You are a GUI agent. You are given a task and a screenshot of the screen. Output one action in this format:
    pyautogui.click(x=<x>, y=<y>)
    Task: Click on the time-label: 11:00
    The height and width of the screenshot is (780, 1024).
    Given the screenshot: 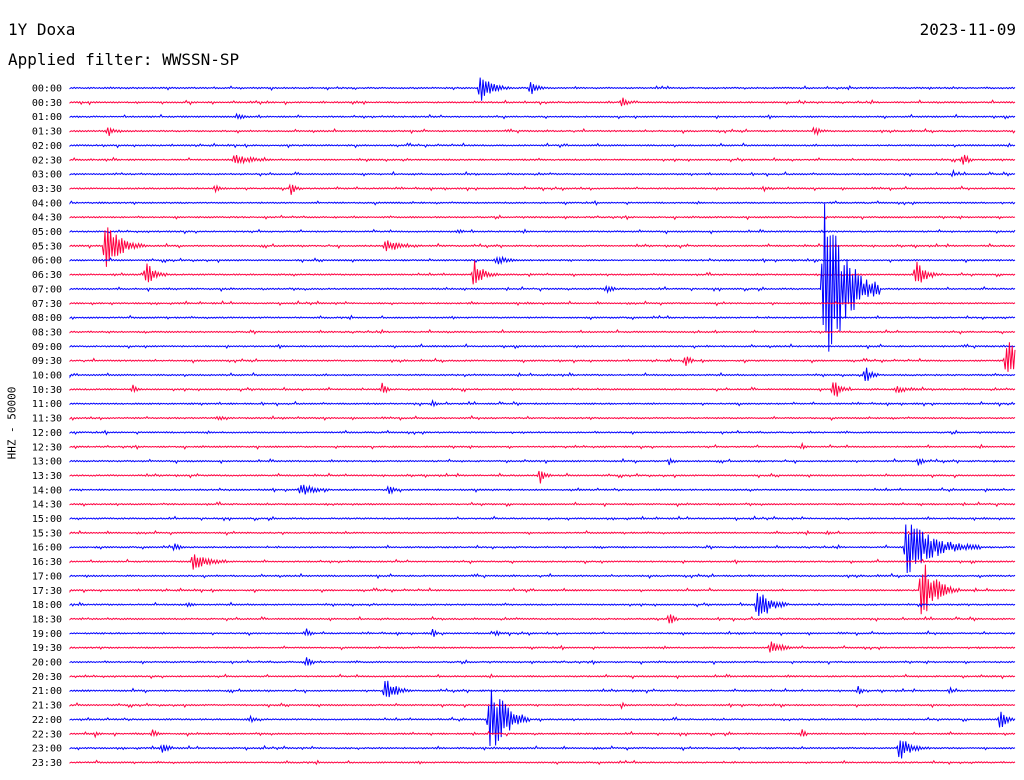 What is the action you would take?
    pyautogui.click(x=47, y=404)
    